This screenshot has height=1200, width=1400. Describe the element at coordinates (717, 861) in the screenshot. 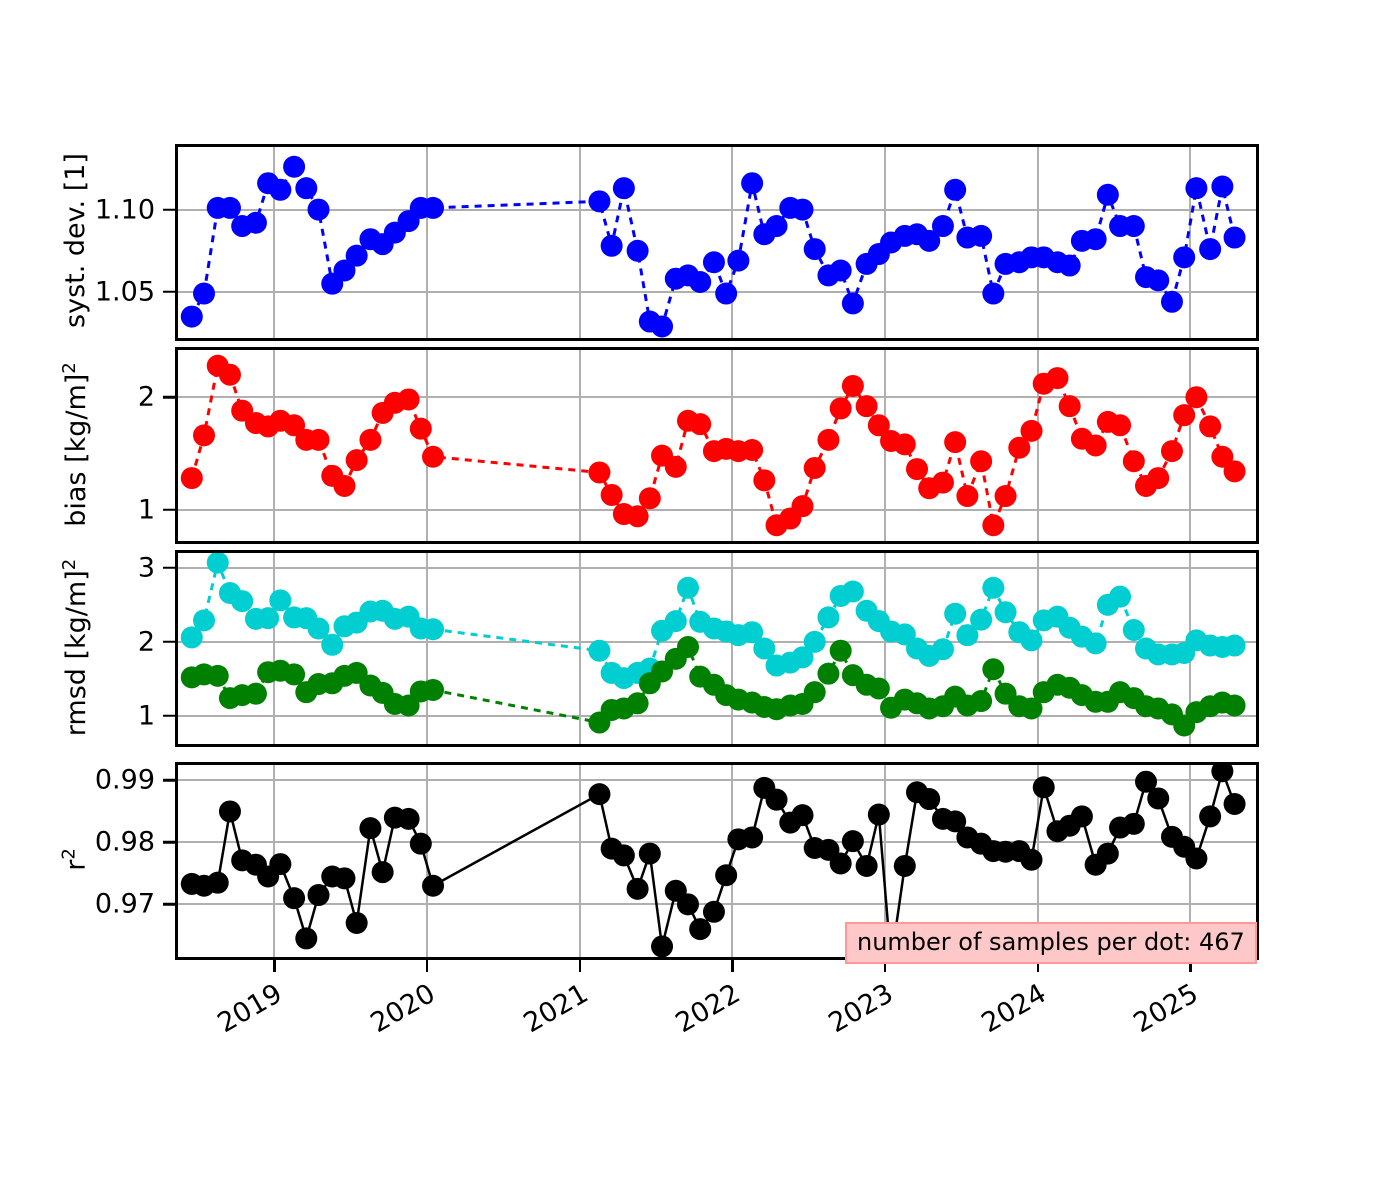

I see `panel-plot-area-r-squared` at that location.